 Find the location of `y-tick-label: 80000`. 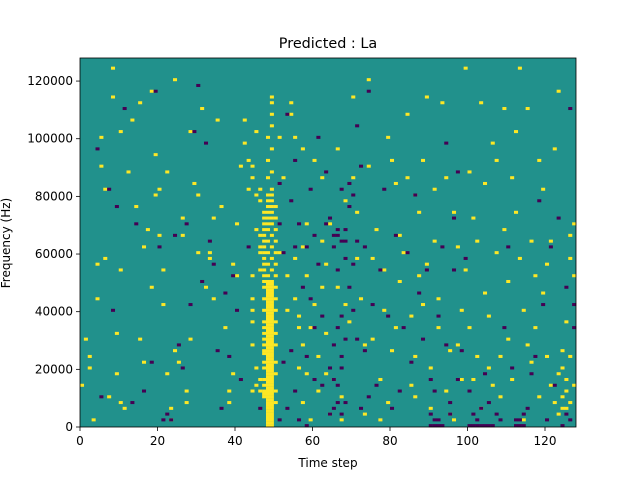

y-tick-label: 80000 is located at coordinates (54, 196).